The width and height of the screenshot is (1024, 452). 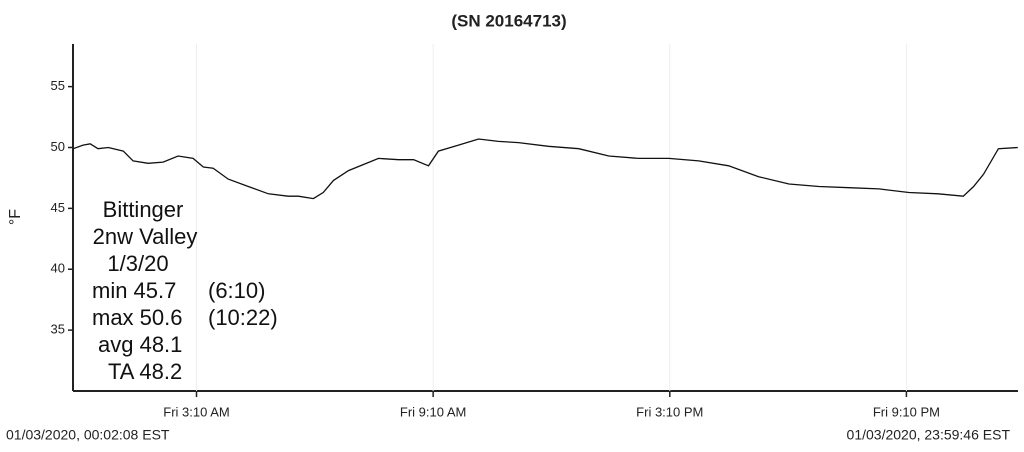 What do you see at coordinates (929, 435) in the screenshot?
I see `end-time: 01/03/2020, 23:59:46 EST` at bounding box center [929, 435].